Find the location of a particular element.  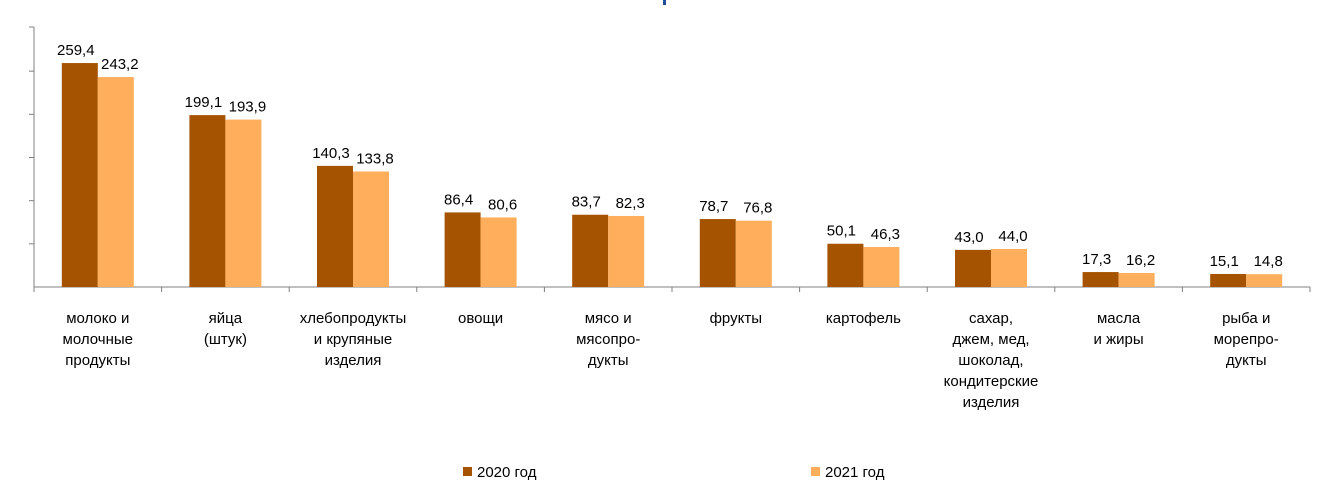

legend-label: 2020 год is located at coordinates (507, 472).